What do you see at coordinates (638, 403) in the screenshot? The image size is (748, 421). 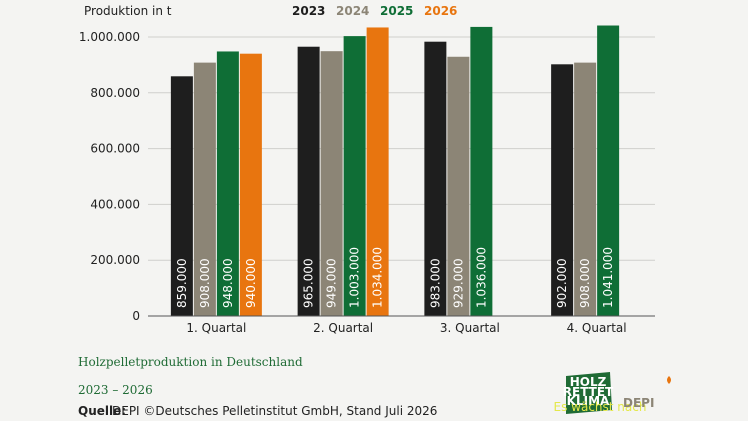 I see `brand-logo: DEPI` at bounding box center [638, 403].